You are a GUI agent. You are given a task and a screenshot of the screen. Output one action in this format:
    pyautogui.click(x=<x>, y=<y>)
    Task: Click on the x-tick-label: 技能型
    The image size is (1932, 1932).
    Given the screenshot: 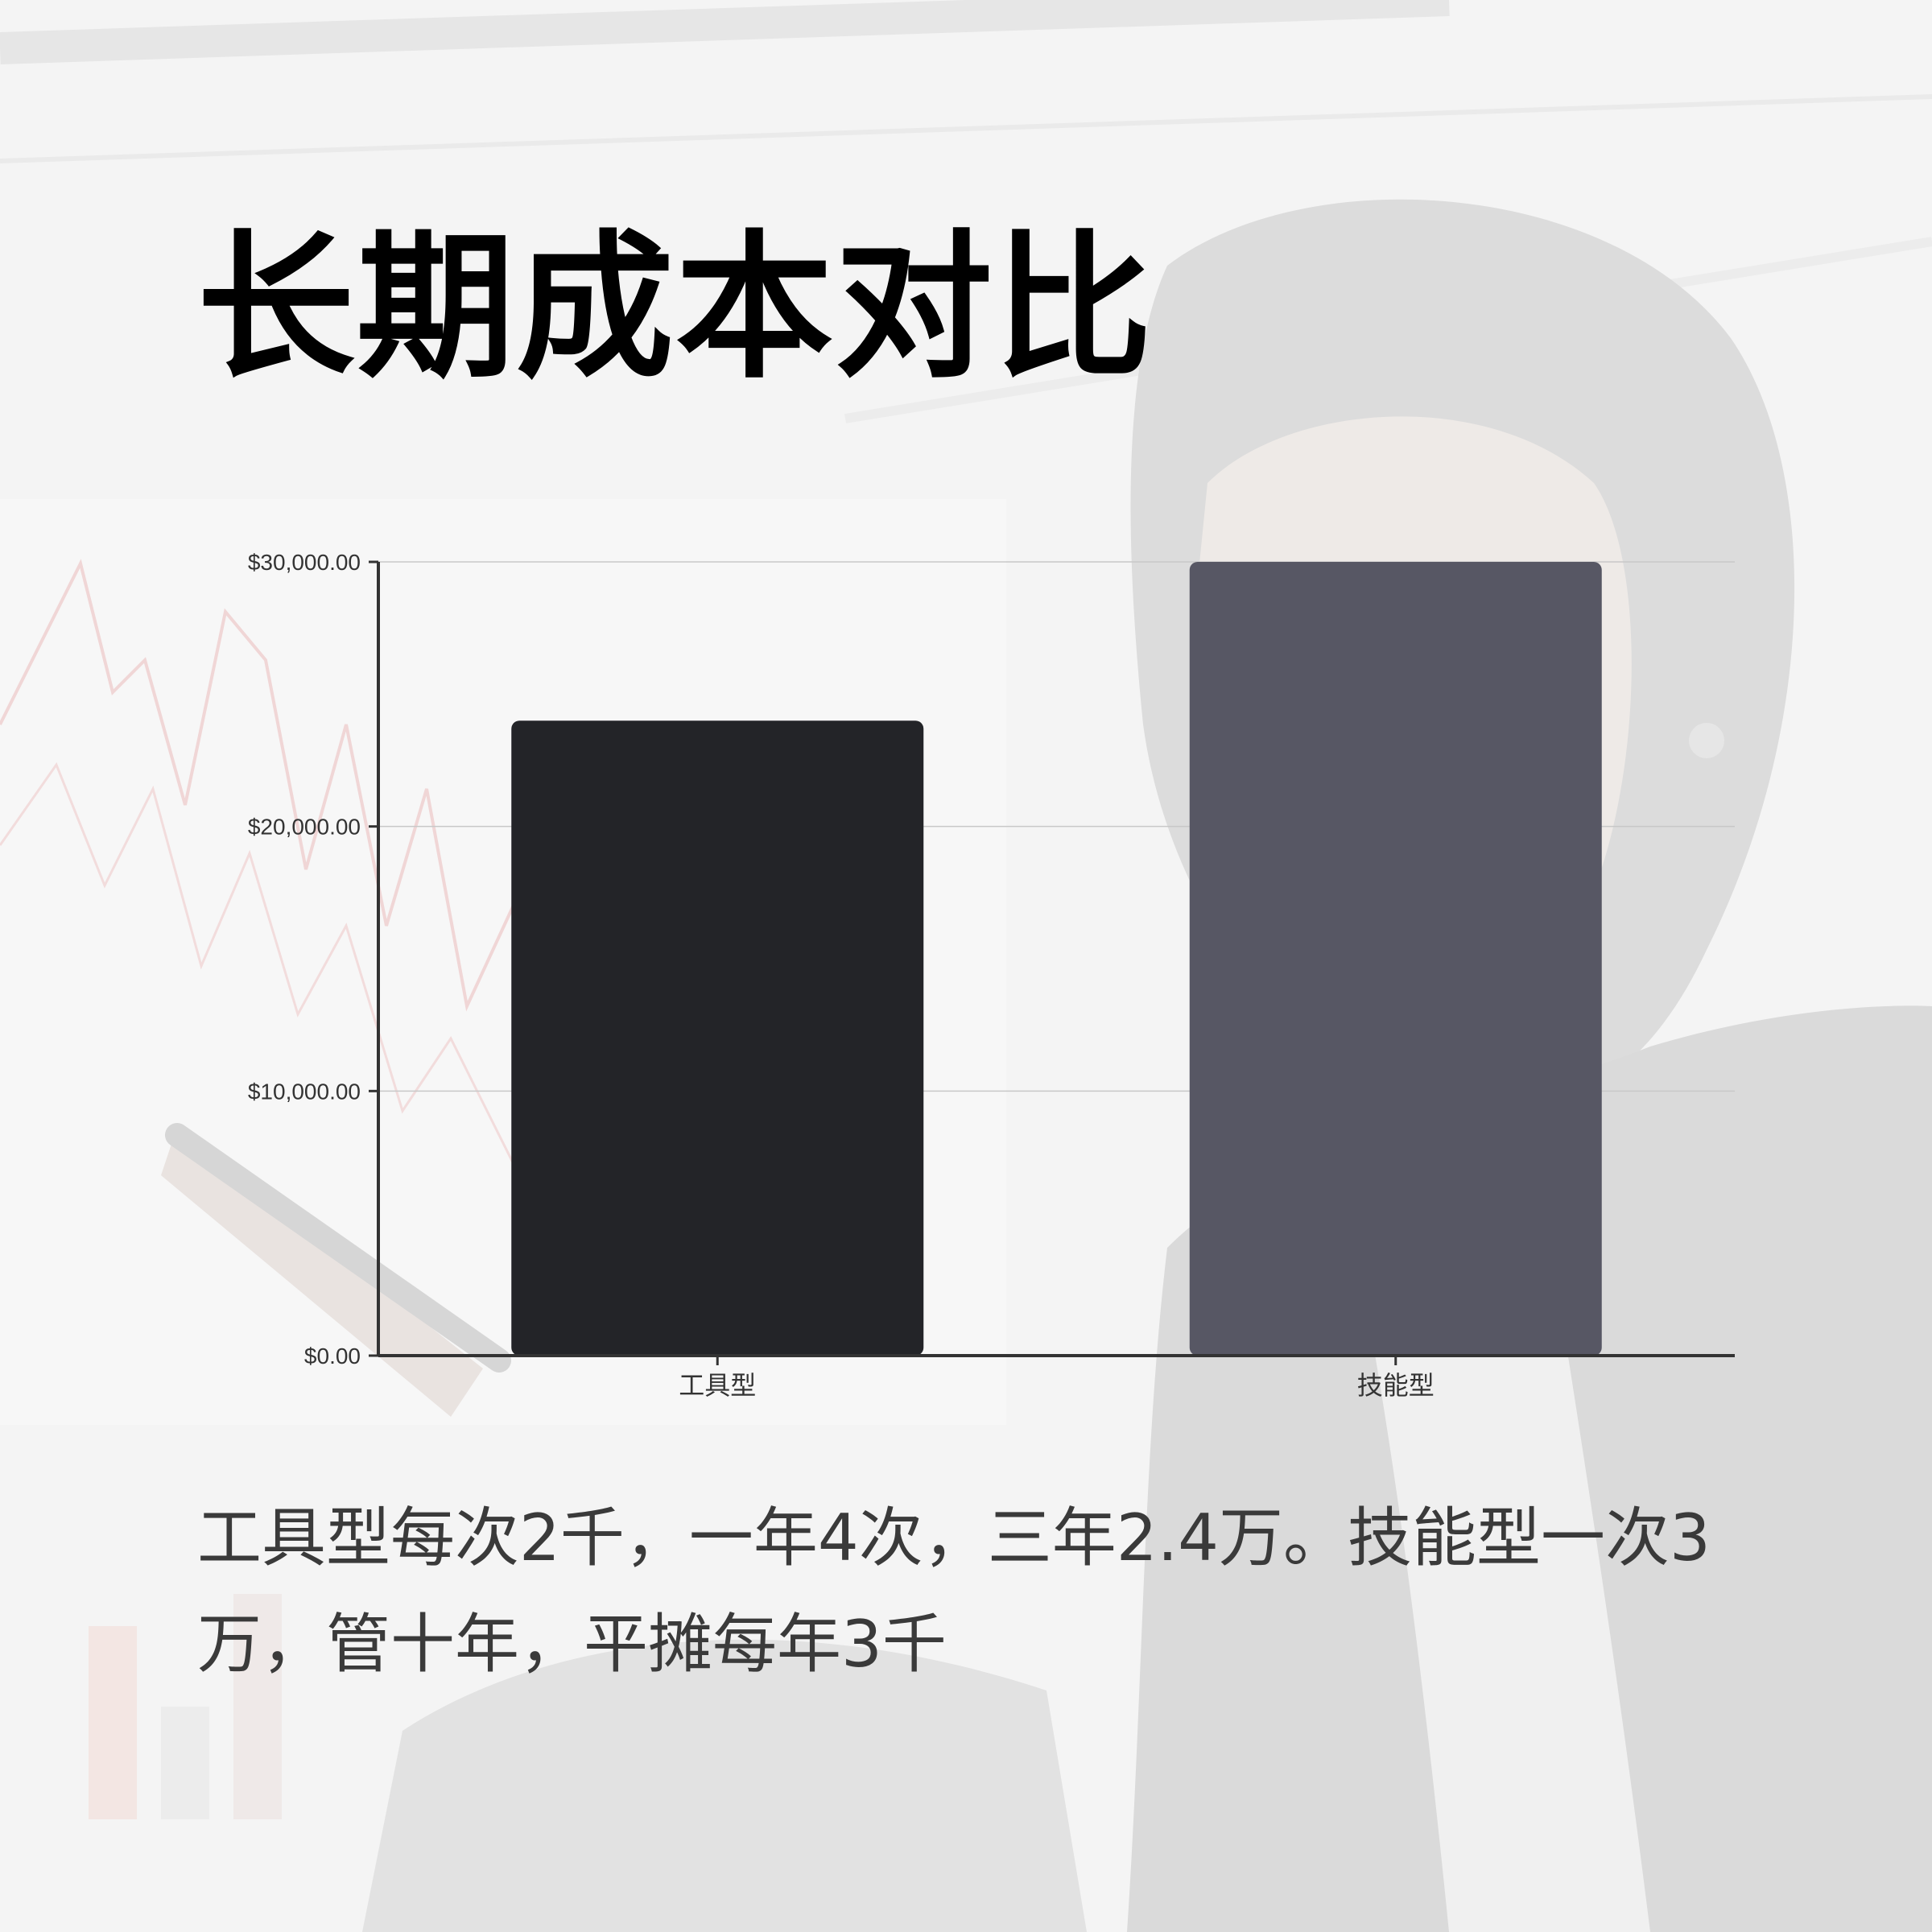 What is the action you would take?
    pyautogui.click(x=1396, y=1385)
    